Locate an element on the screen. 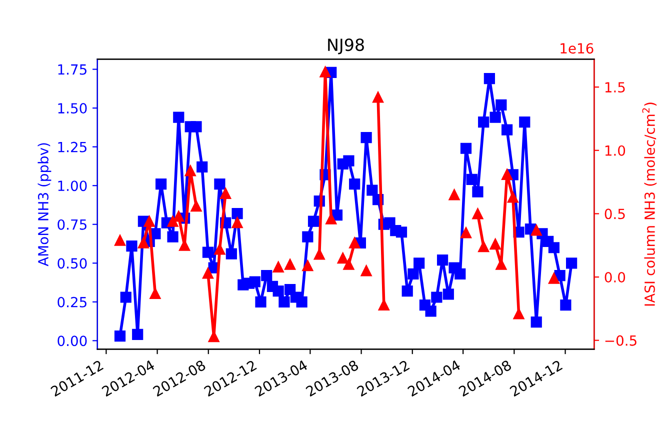  y-tick-label: 0.25 is located at coordinates (72, 302).